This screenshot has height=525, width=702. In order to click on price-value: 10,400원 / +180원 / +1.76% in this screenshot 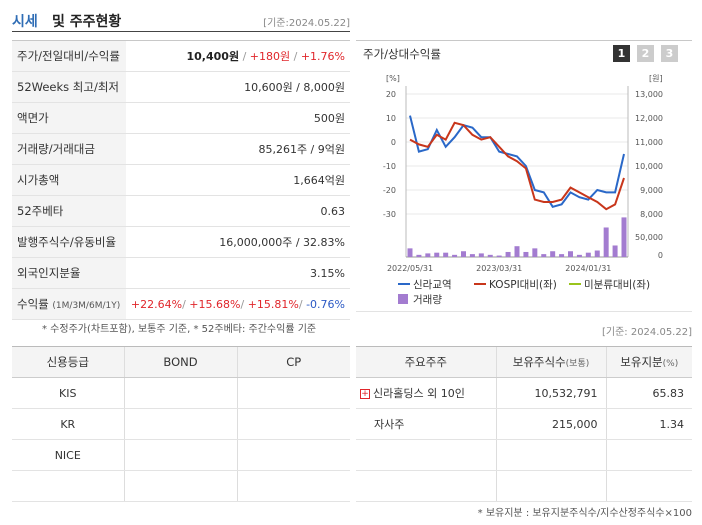, I will do `click(237, 56)`.